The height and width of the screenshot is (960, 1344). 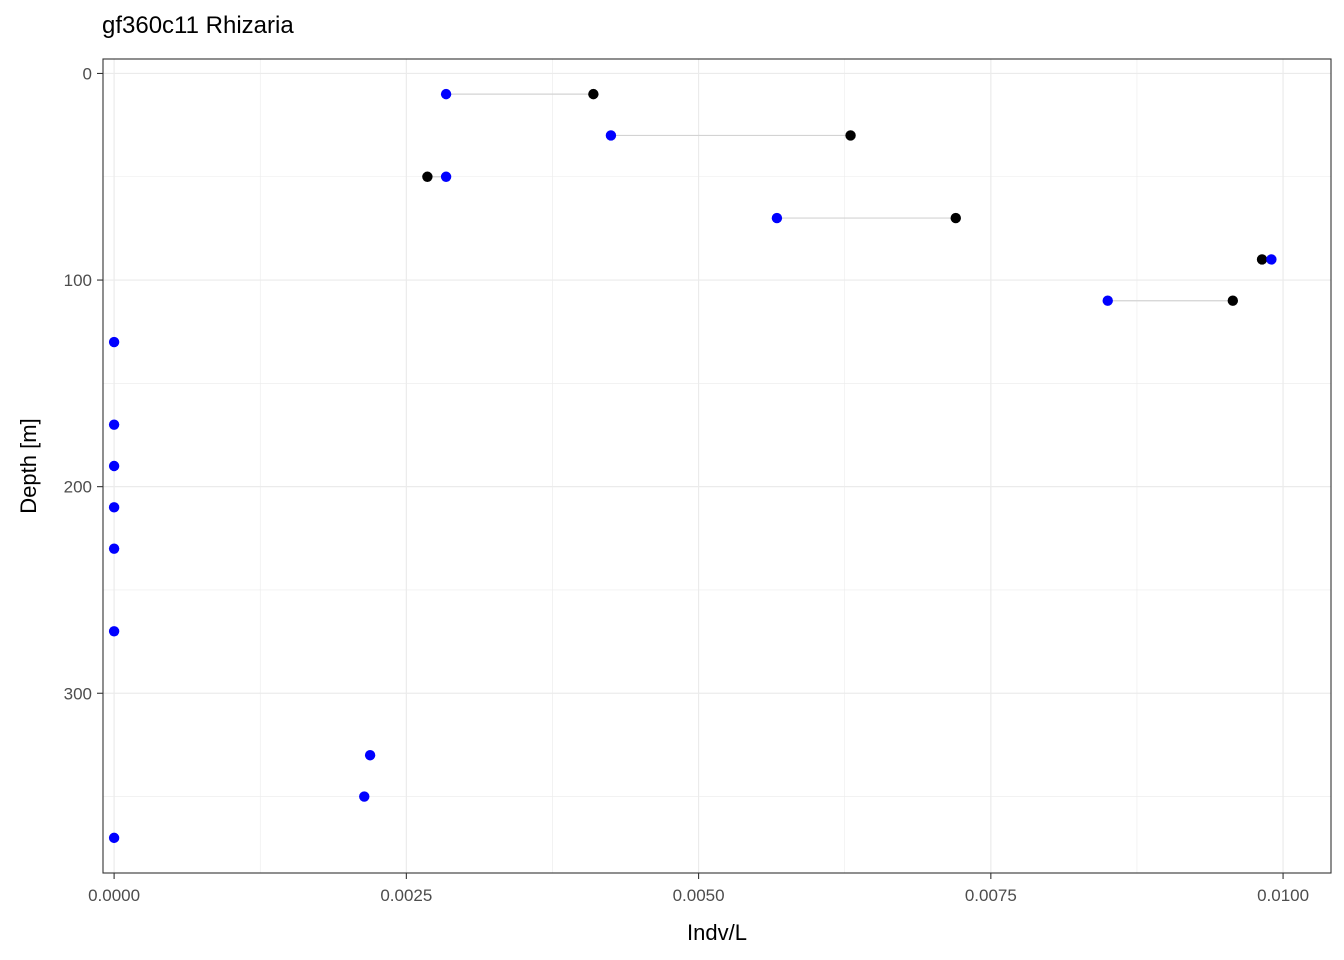 I want to click on x-tick-label: 0.0100, so click(x=1283, y=895).